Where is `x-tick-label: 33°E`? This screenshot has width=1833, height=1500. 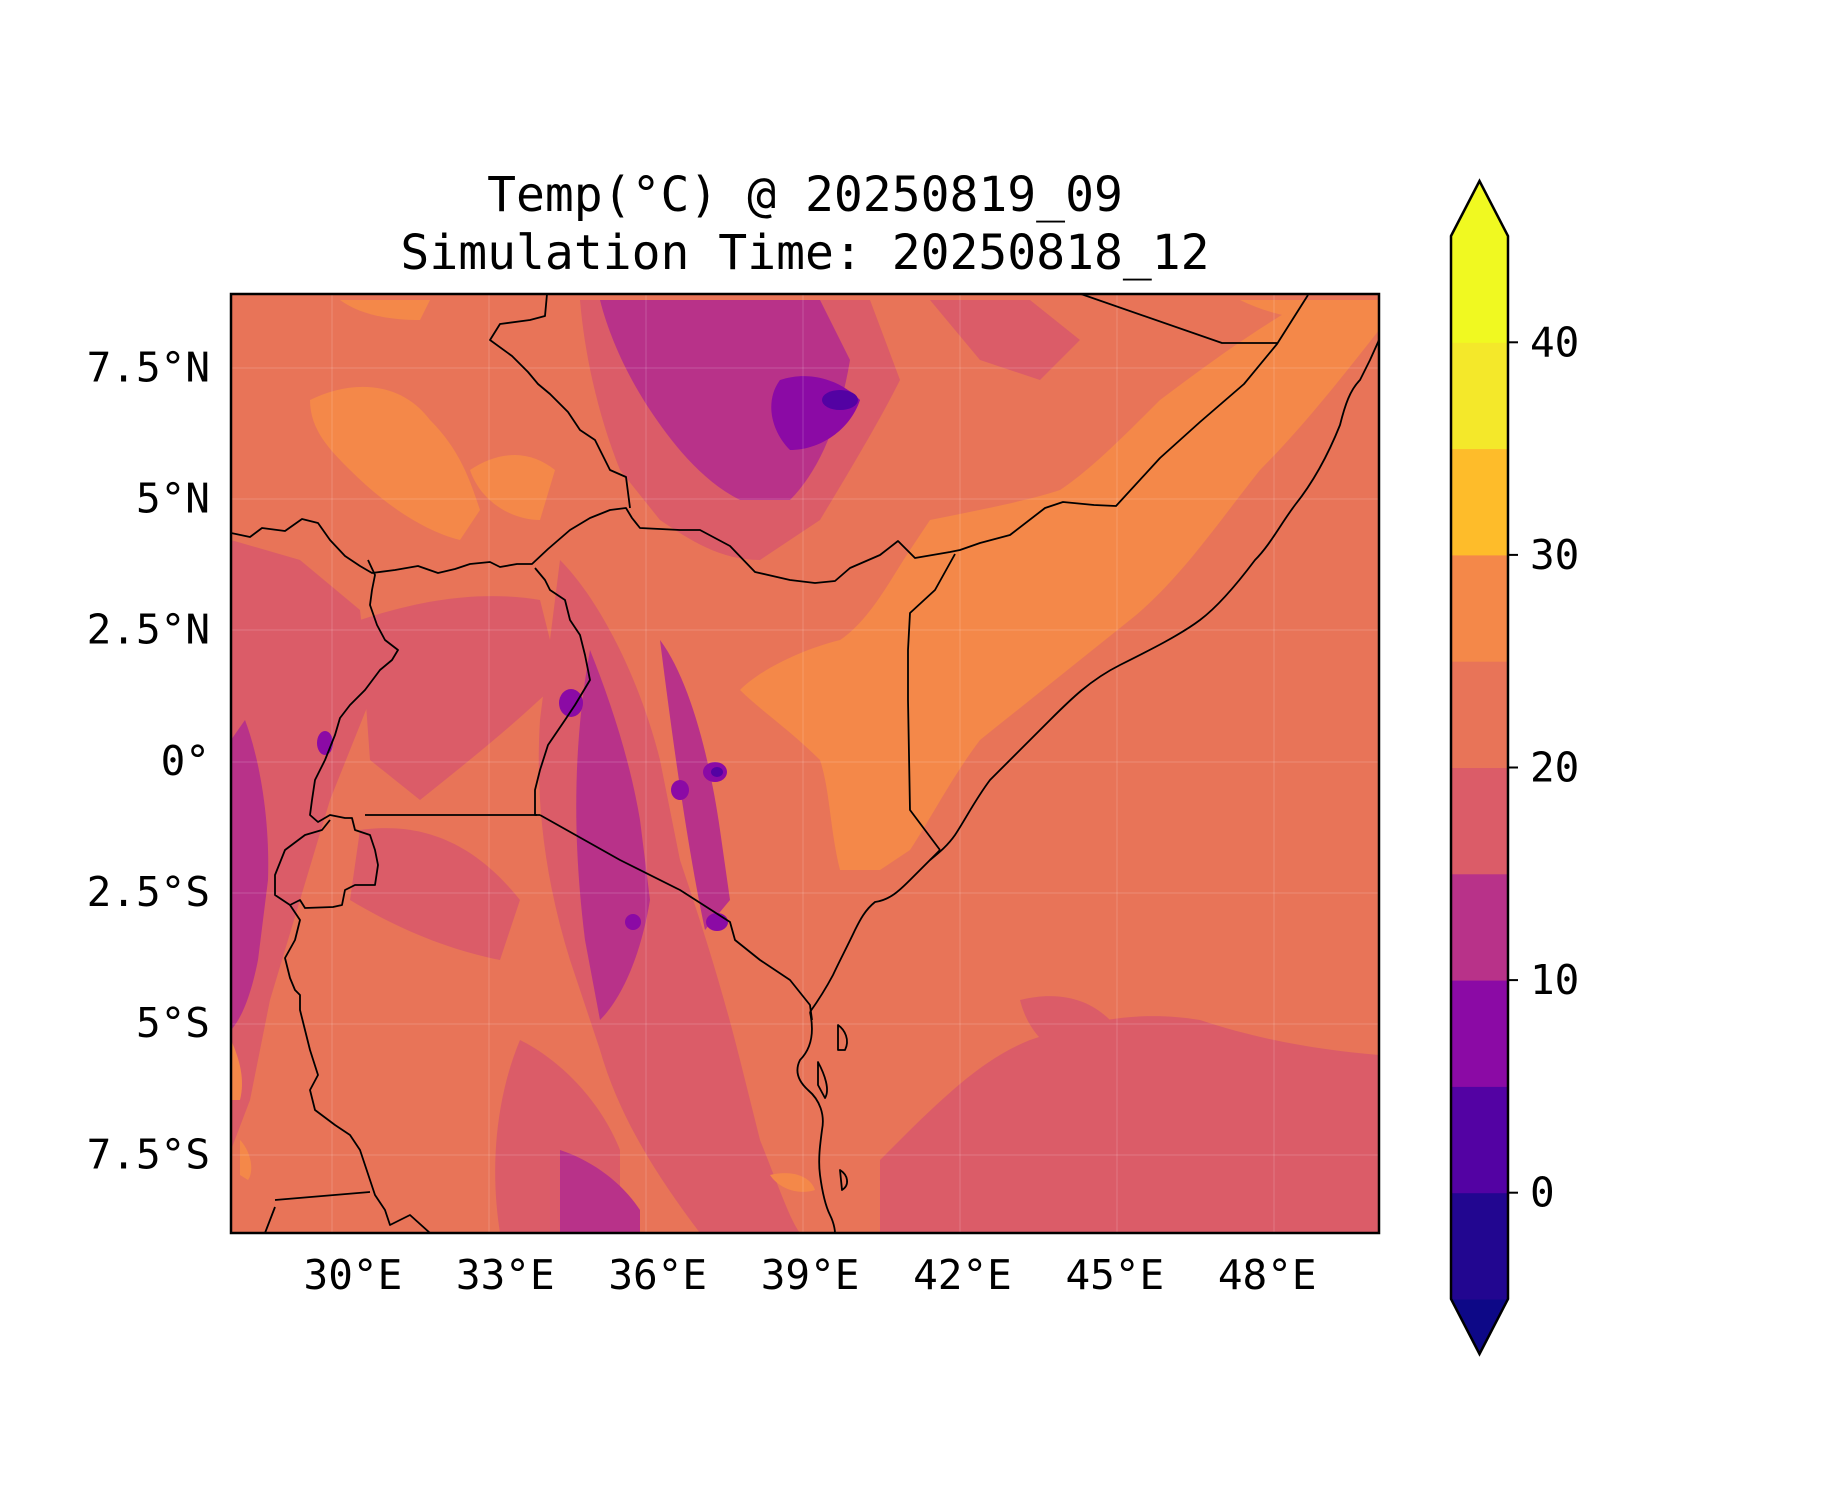 x-tick-label: 33°E is located at coordinates (505, 1275).